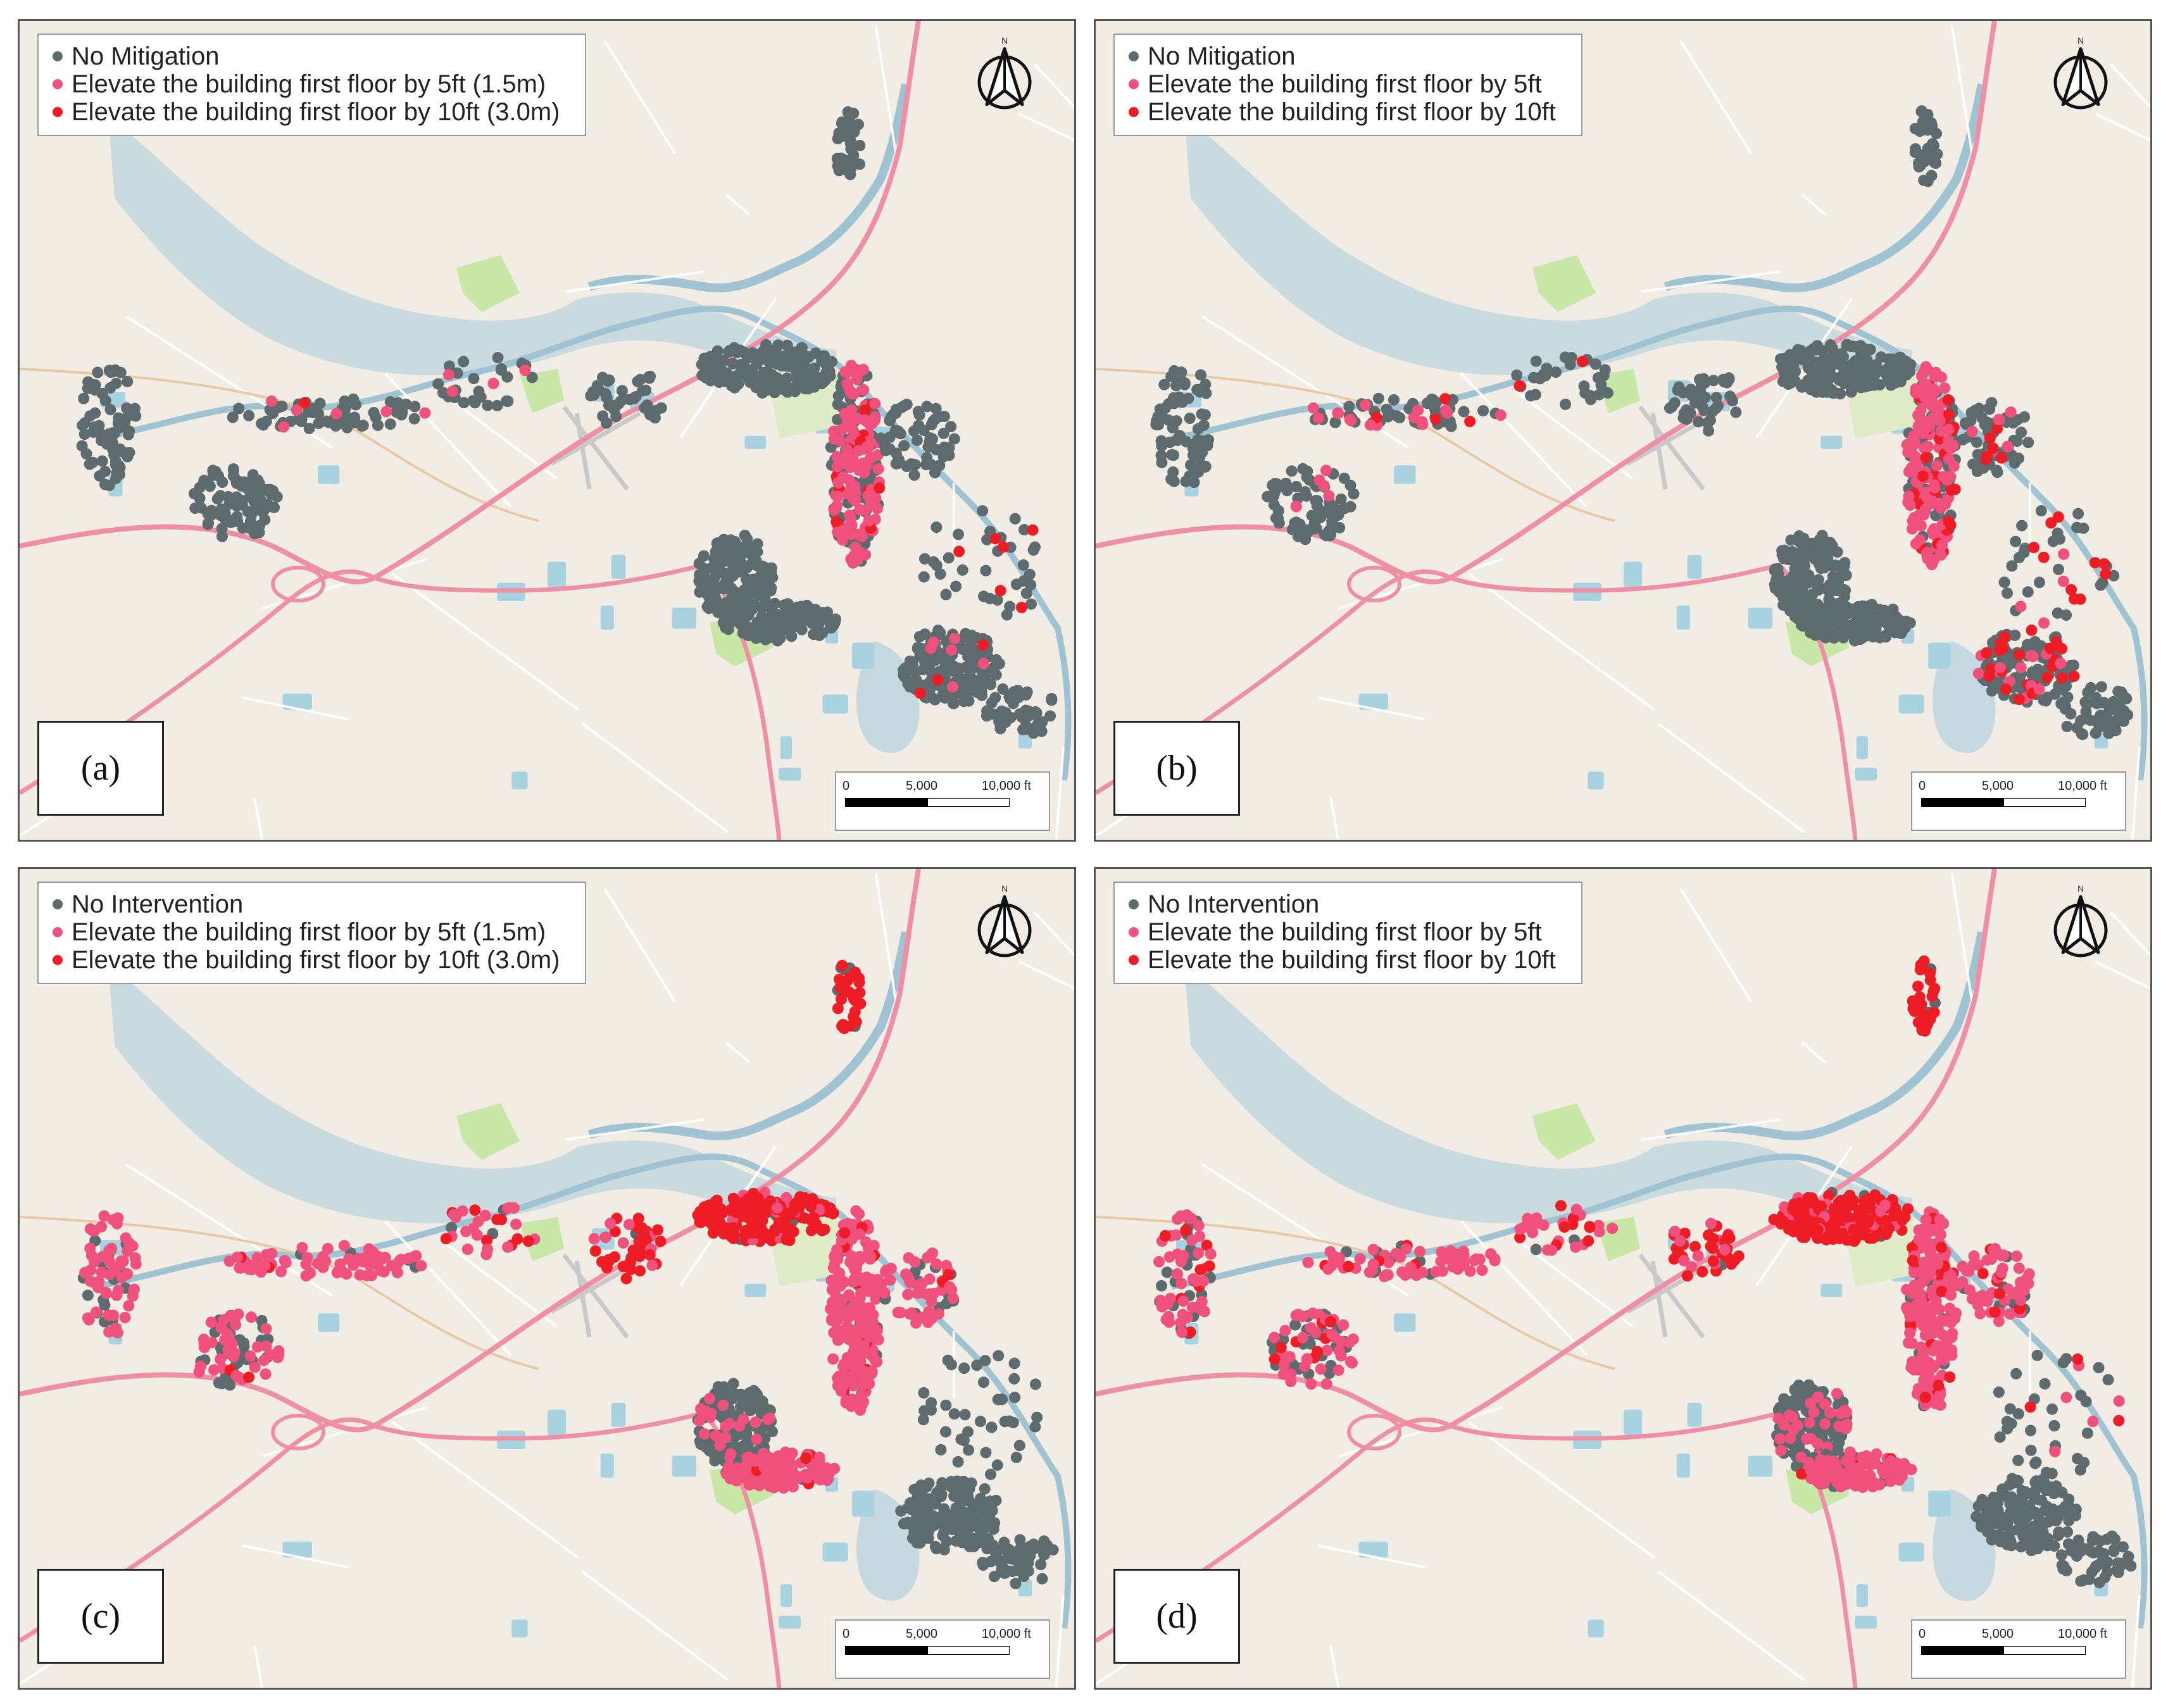  What do you see at coordinates (158, 904) in the screenshot?
I see `legend-label: No Intervention` at bounding box center [158, 904].